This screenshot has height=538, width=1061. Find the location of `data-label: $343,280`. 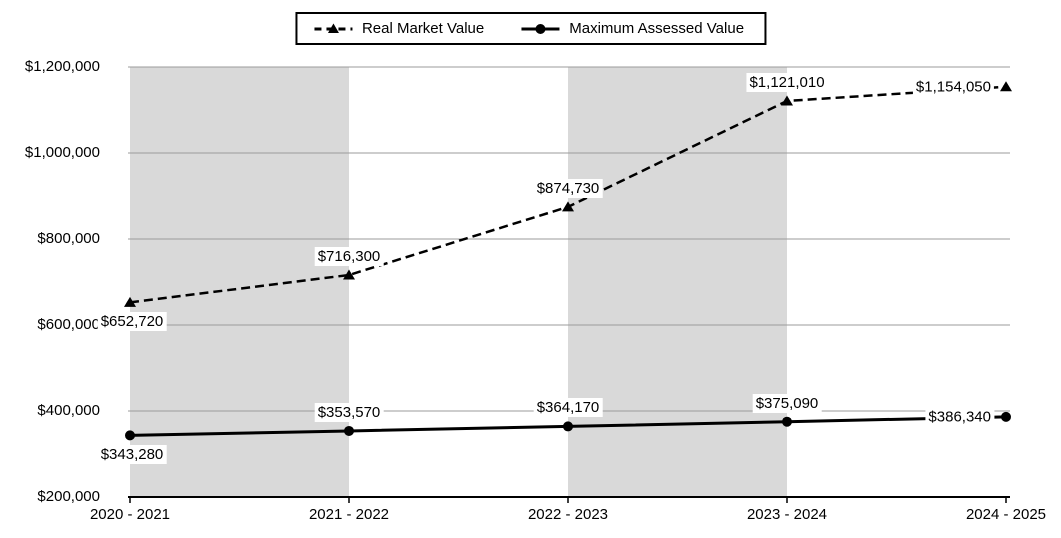

data-label: $343,280 is located at coordinates (132, 455).